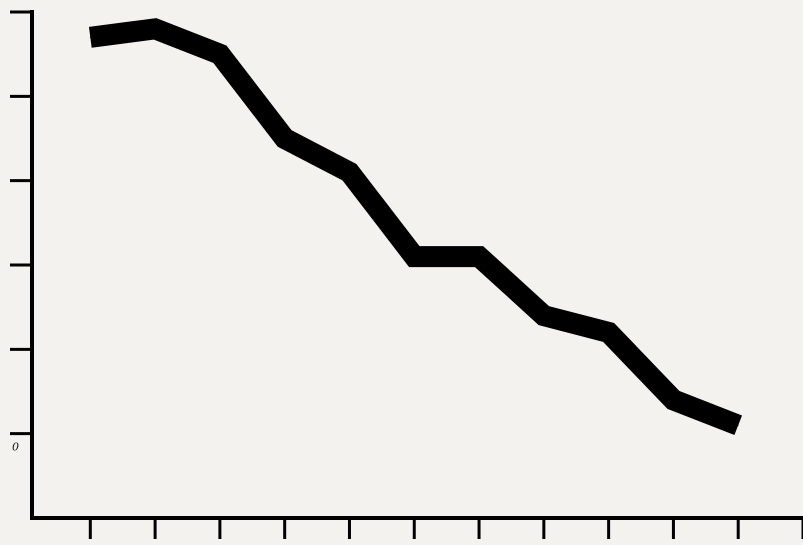 This screenshot has height=545, width=803. I want to click on y-tick-label: 0, so click(15, 447).